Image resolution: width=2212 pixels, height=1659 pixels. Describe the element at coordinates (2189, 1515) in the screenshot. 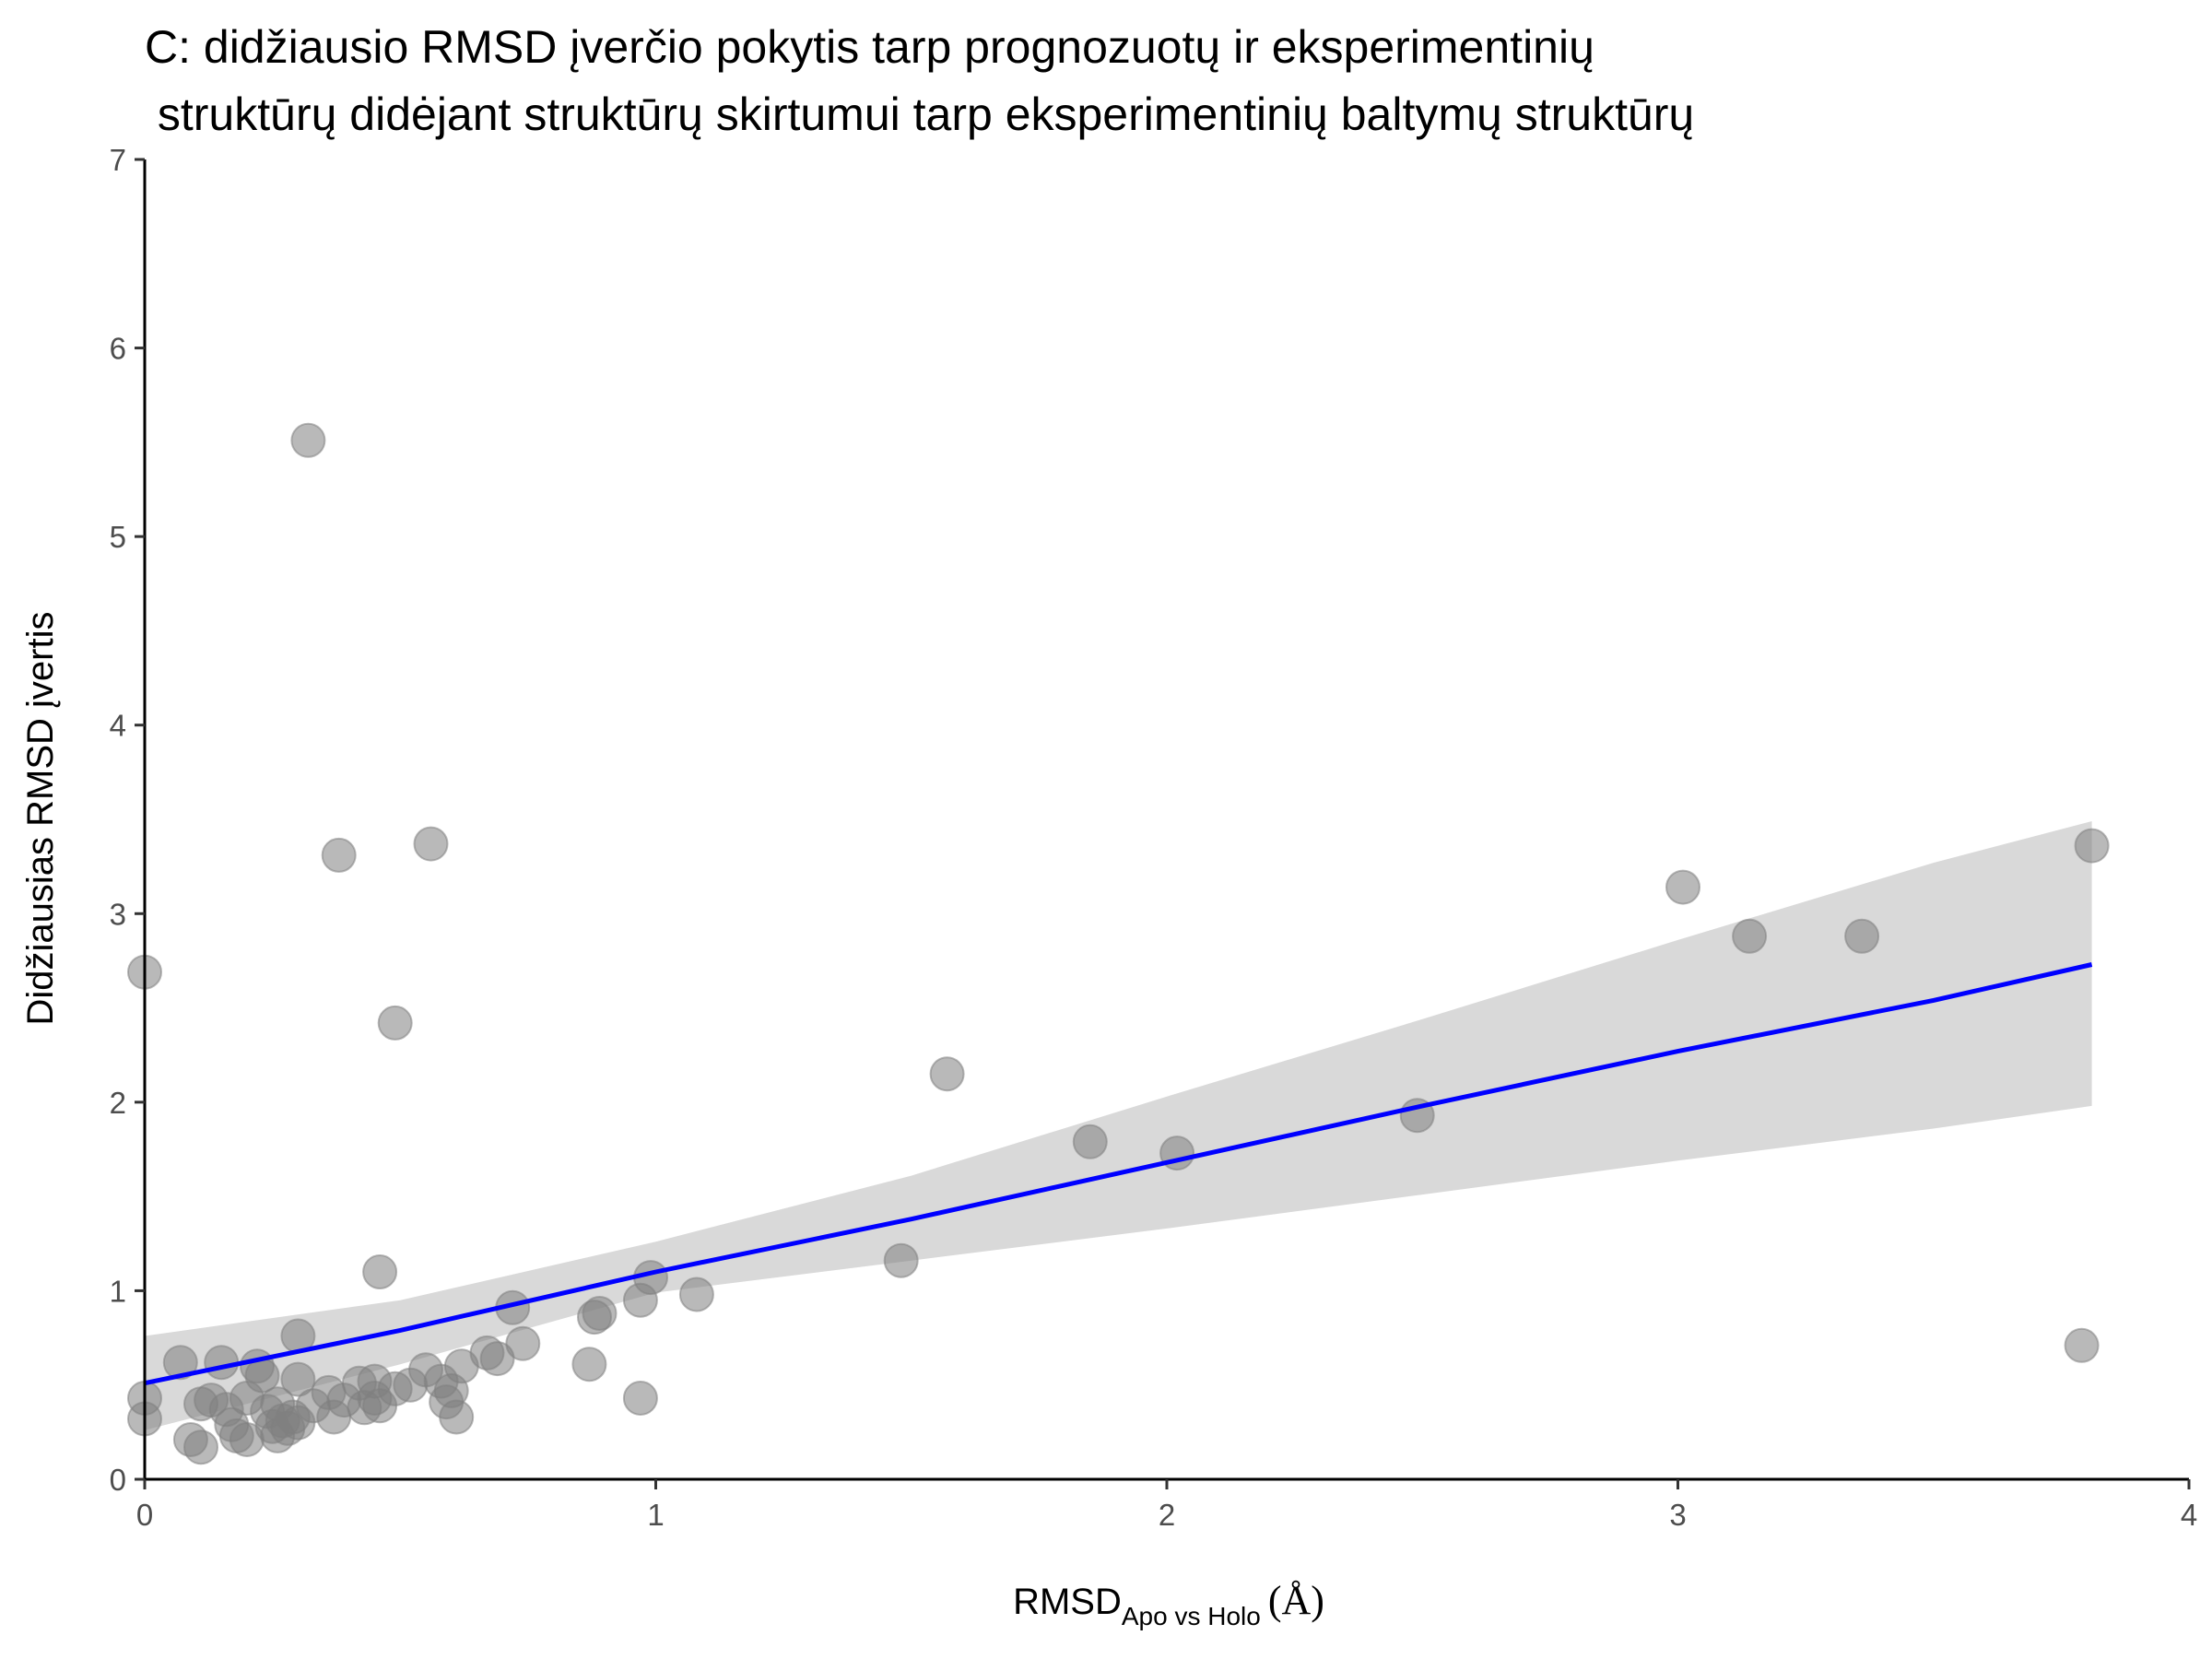

I see `x-tick-label: 4` at that location.